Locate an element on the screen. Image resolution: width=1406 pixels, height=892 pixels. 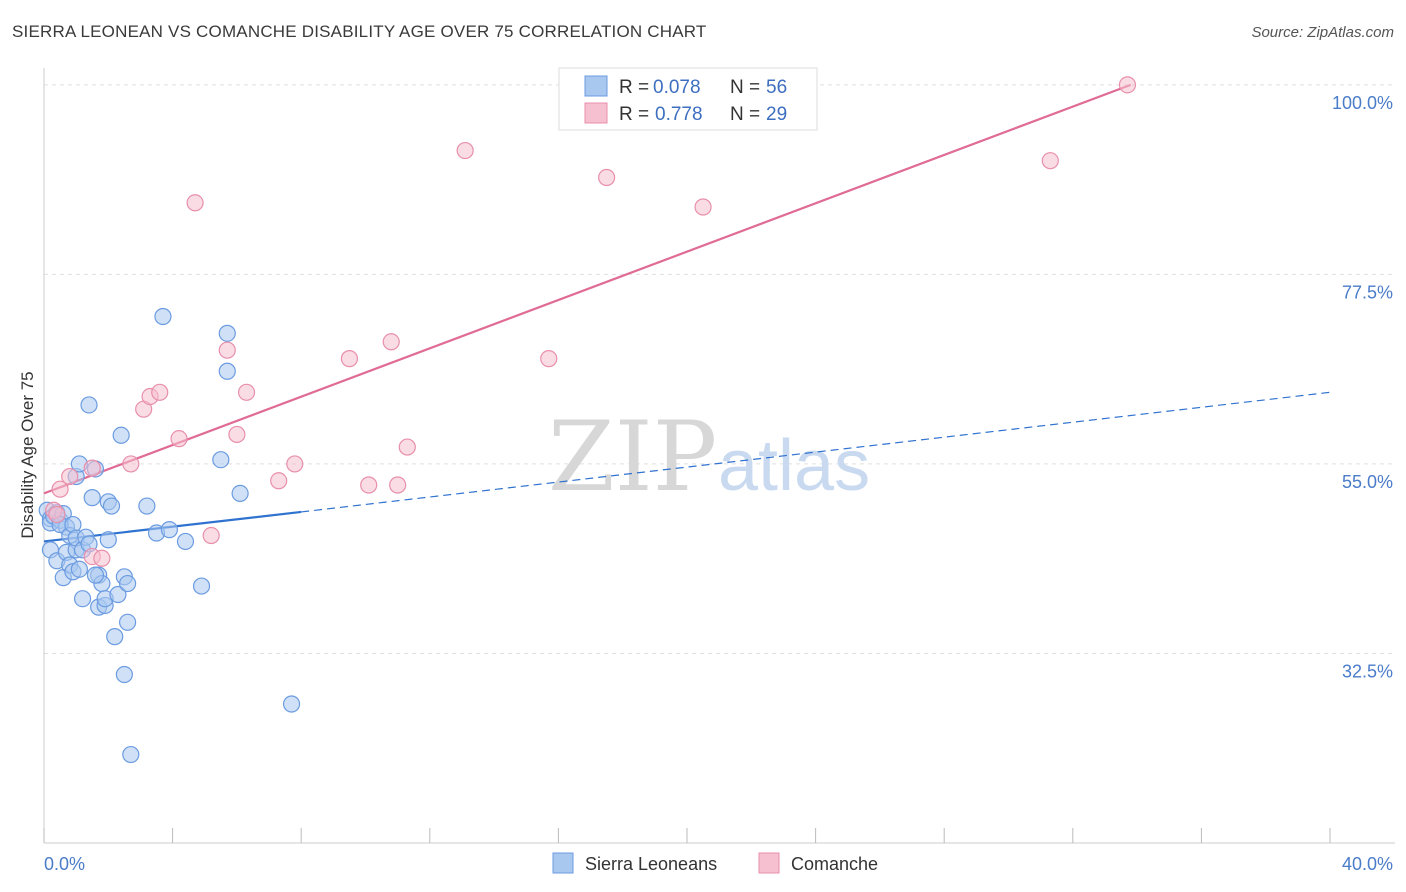
y-tick-label: 55.0% is located at coordinates (1367, 482).